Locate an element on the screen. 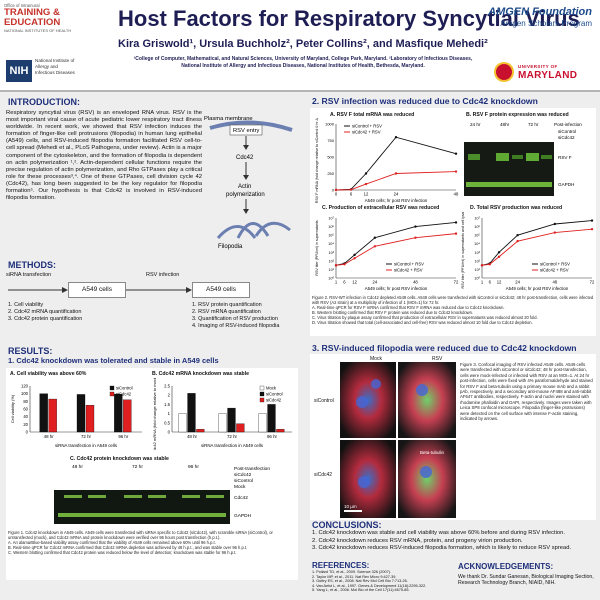 The width and height of the screenshot is (600, 600). x-tick-label: 72 is located at coordinates (592, 282).